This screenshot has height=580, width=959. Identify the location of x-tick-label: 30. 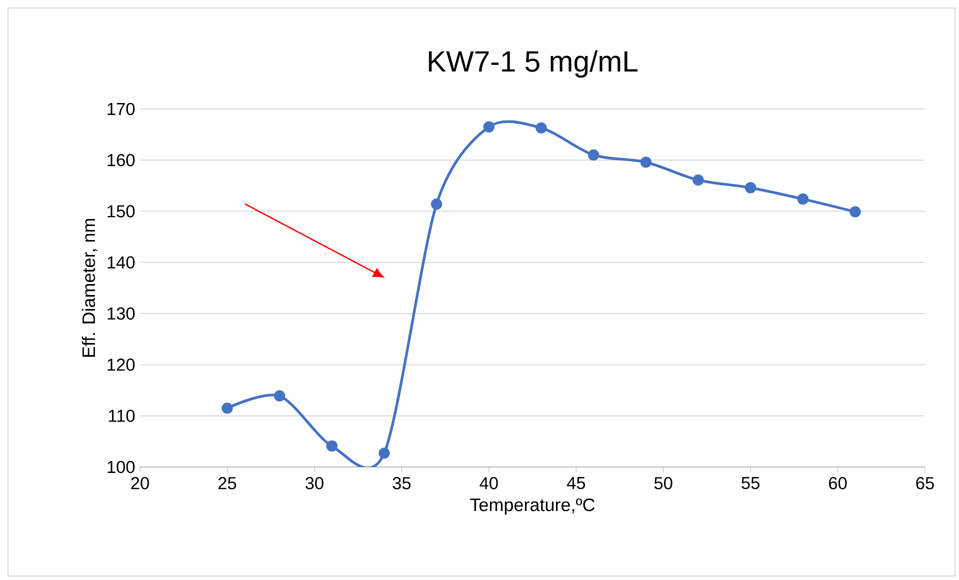
(314, 483).